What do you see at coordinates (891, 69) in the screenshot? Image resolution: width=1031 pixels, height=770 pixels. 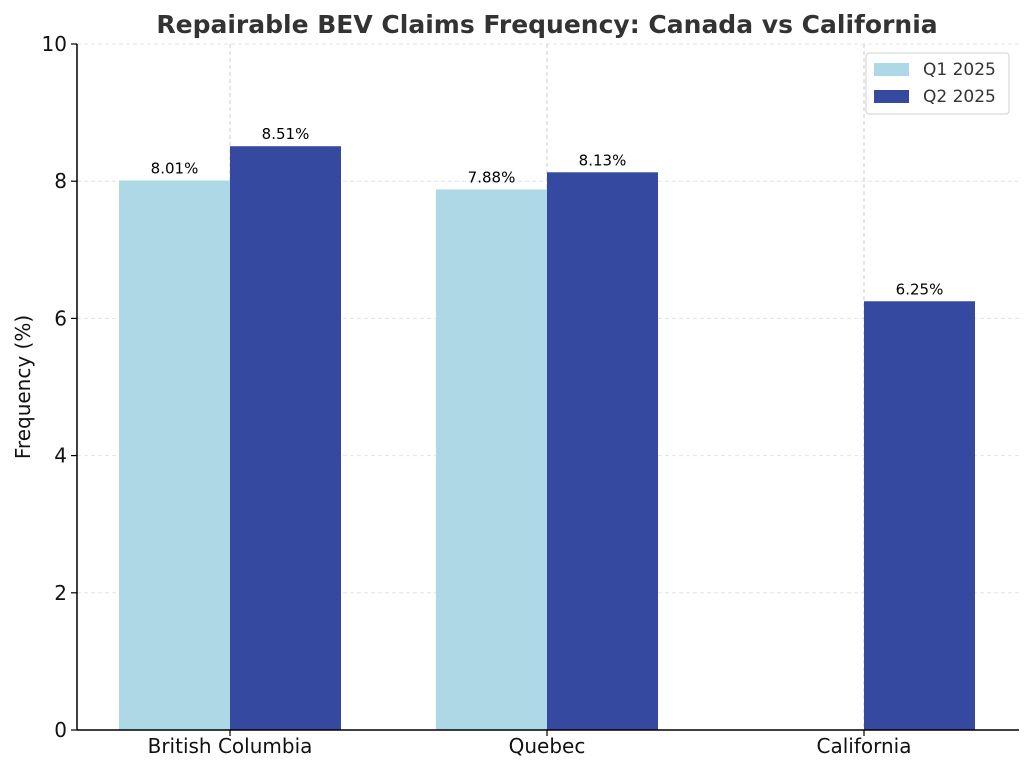 I see `legend-swatch-q1-2025` at bounding box center [891, 69].